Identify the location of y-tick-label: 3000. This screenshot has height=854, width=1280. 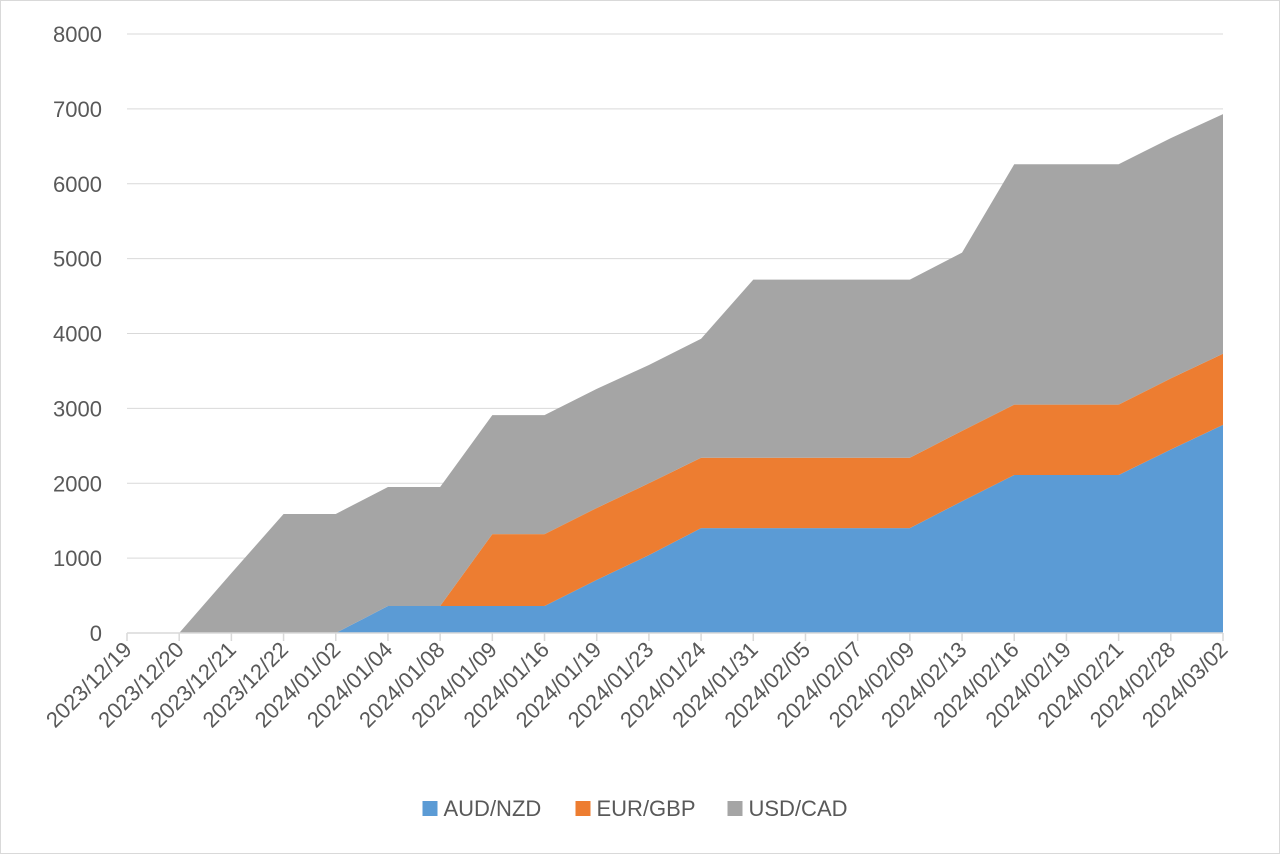
(77, 408).